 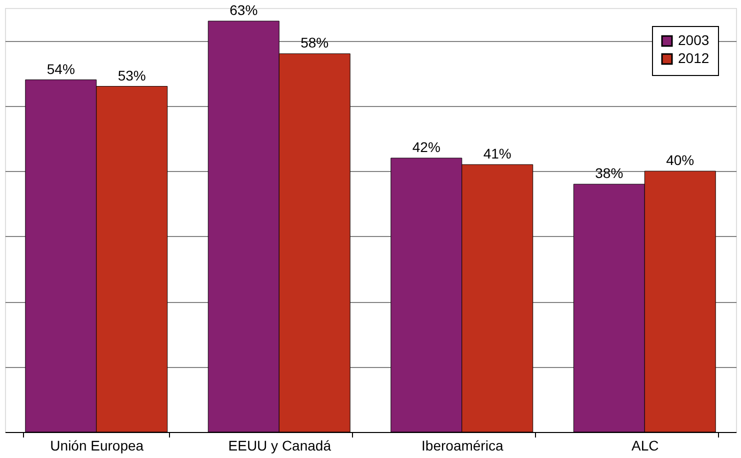 I want to click on data-label: 54%, so click(x=60, y=68).